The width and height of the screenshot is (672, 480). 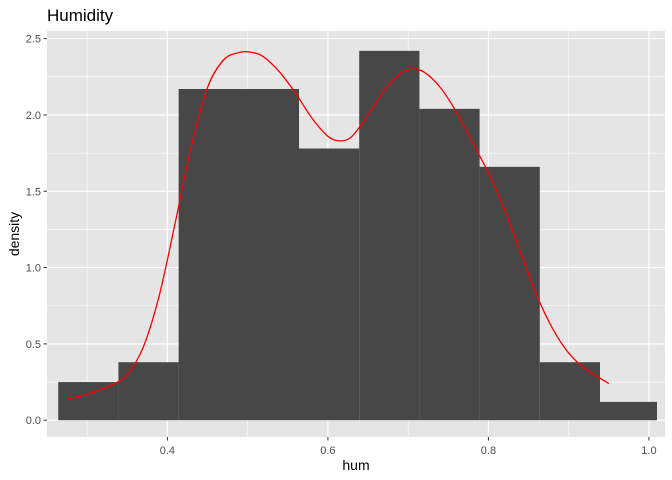 I want to click on y-tick-label: 2.0, so click(x=33, y=116).